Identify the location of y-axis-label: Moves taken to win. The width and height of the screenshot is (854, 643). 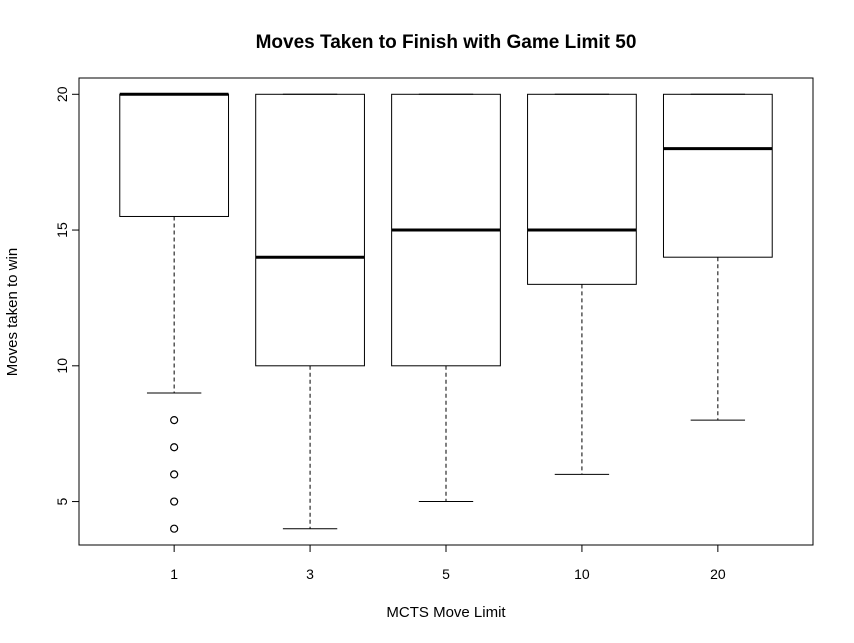
(12, 312).